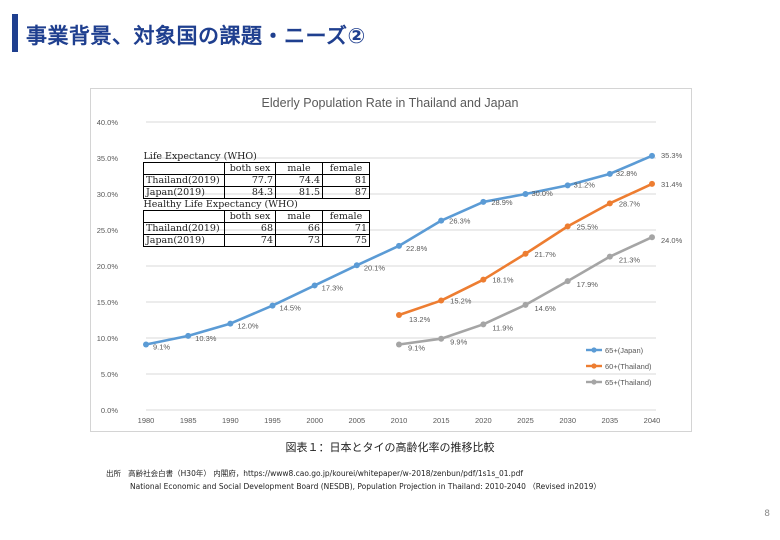 The width and height of the screenshot is (780, 540). Describe the element at coordinates (567, 420) in the screenshot. I see `x-tick-label: 2030` at that location.